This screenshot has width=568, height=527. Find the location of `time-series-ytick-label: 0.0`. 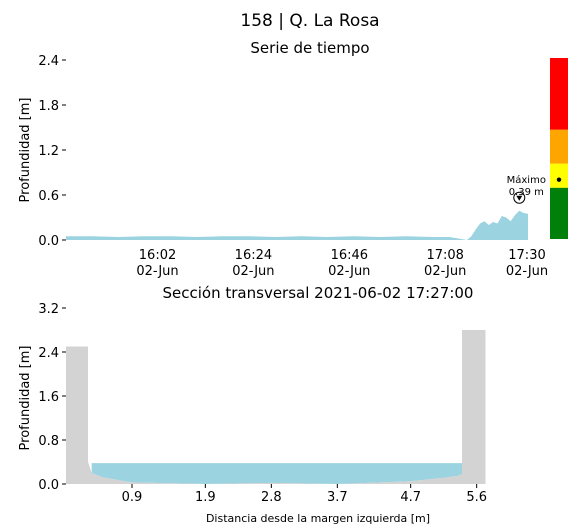

time-series-ytick-label: 0.0 is located at coordinates (48, 241).